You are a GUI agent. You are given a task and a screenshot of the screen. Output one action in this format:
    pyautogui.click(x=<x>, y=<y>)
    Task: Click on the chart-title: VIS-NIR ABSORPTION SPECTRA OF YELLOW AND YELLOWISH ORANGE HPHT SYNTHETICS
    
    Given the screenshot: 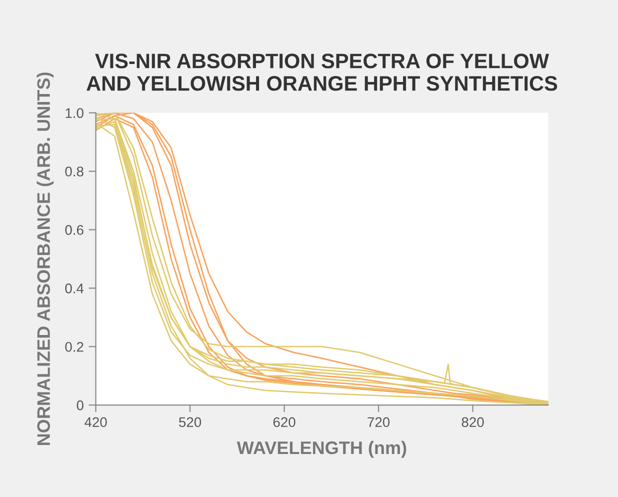 What is the action you would take?
    pyautogui.click(x=322, y=72)
    